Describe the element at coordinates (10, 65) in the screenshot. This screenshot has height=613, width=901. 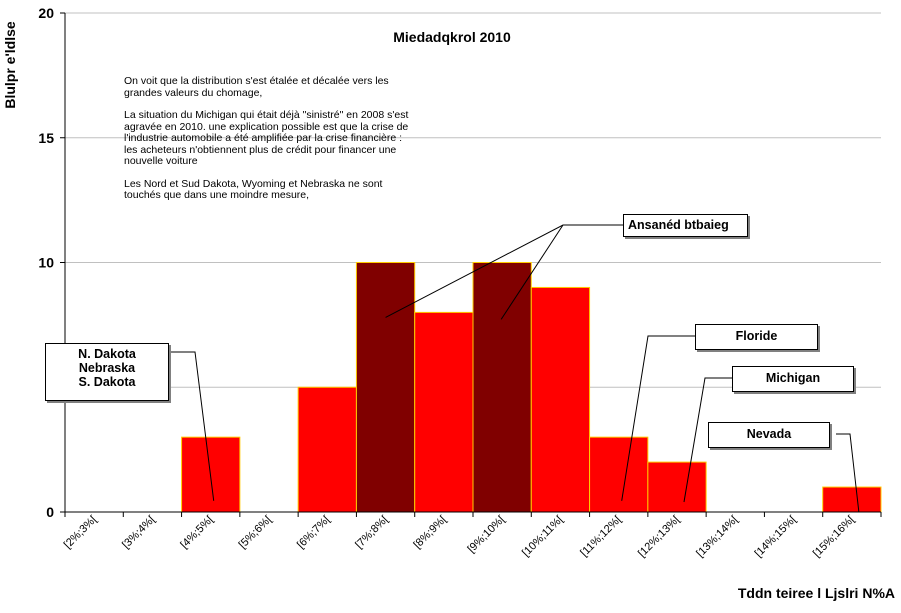
I see `y-axis-title: Blulpr e'ldlse` at that location.